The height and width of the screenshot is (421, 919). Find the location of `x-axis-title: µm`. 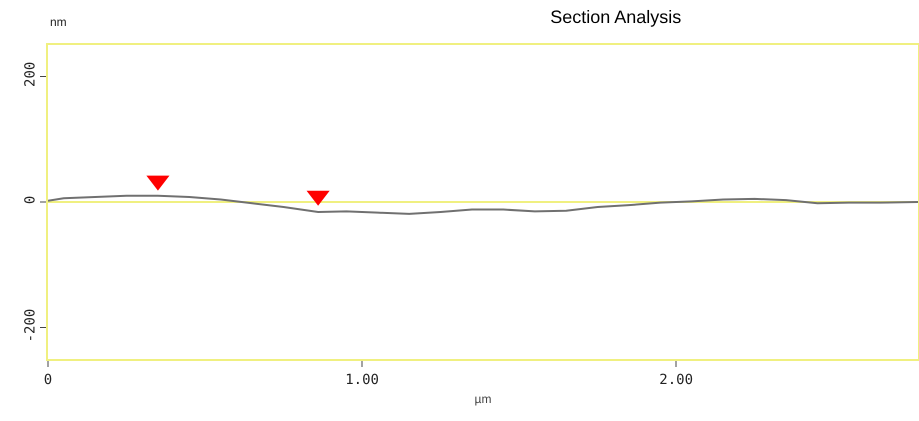

x-axis-title: µm is located at coordinates (483, 399).